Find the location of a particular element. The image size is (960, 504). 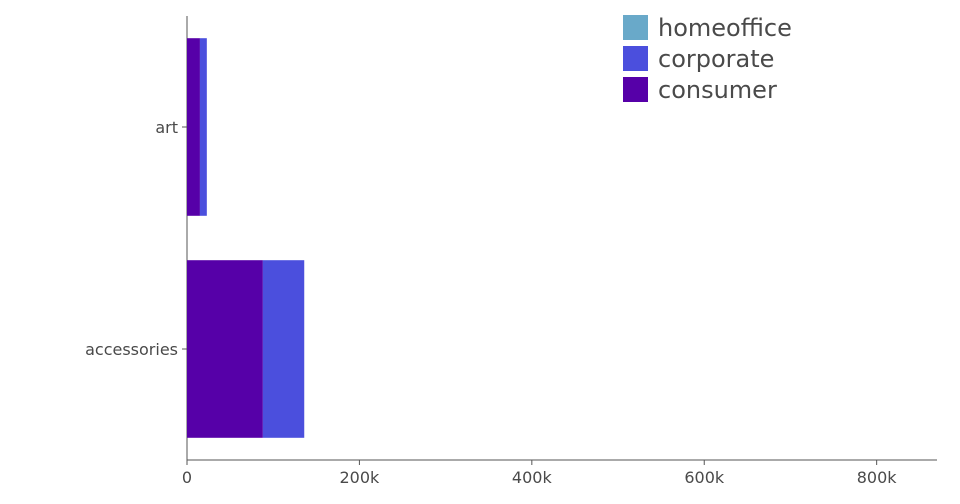

y-tick-label: accessories is located at coordinates (131, 349).